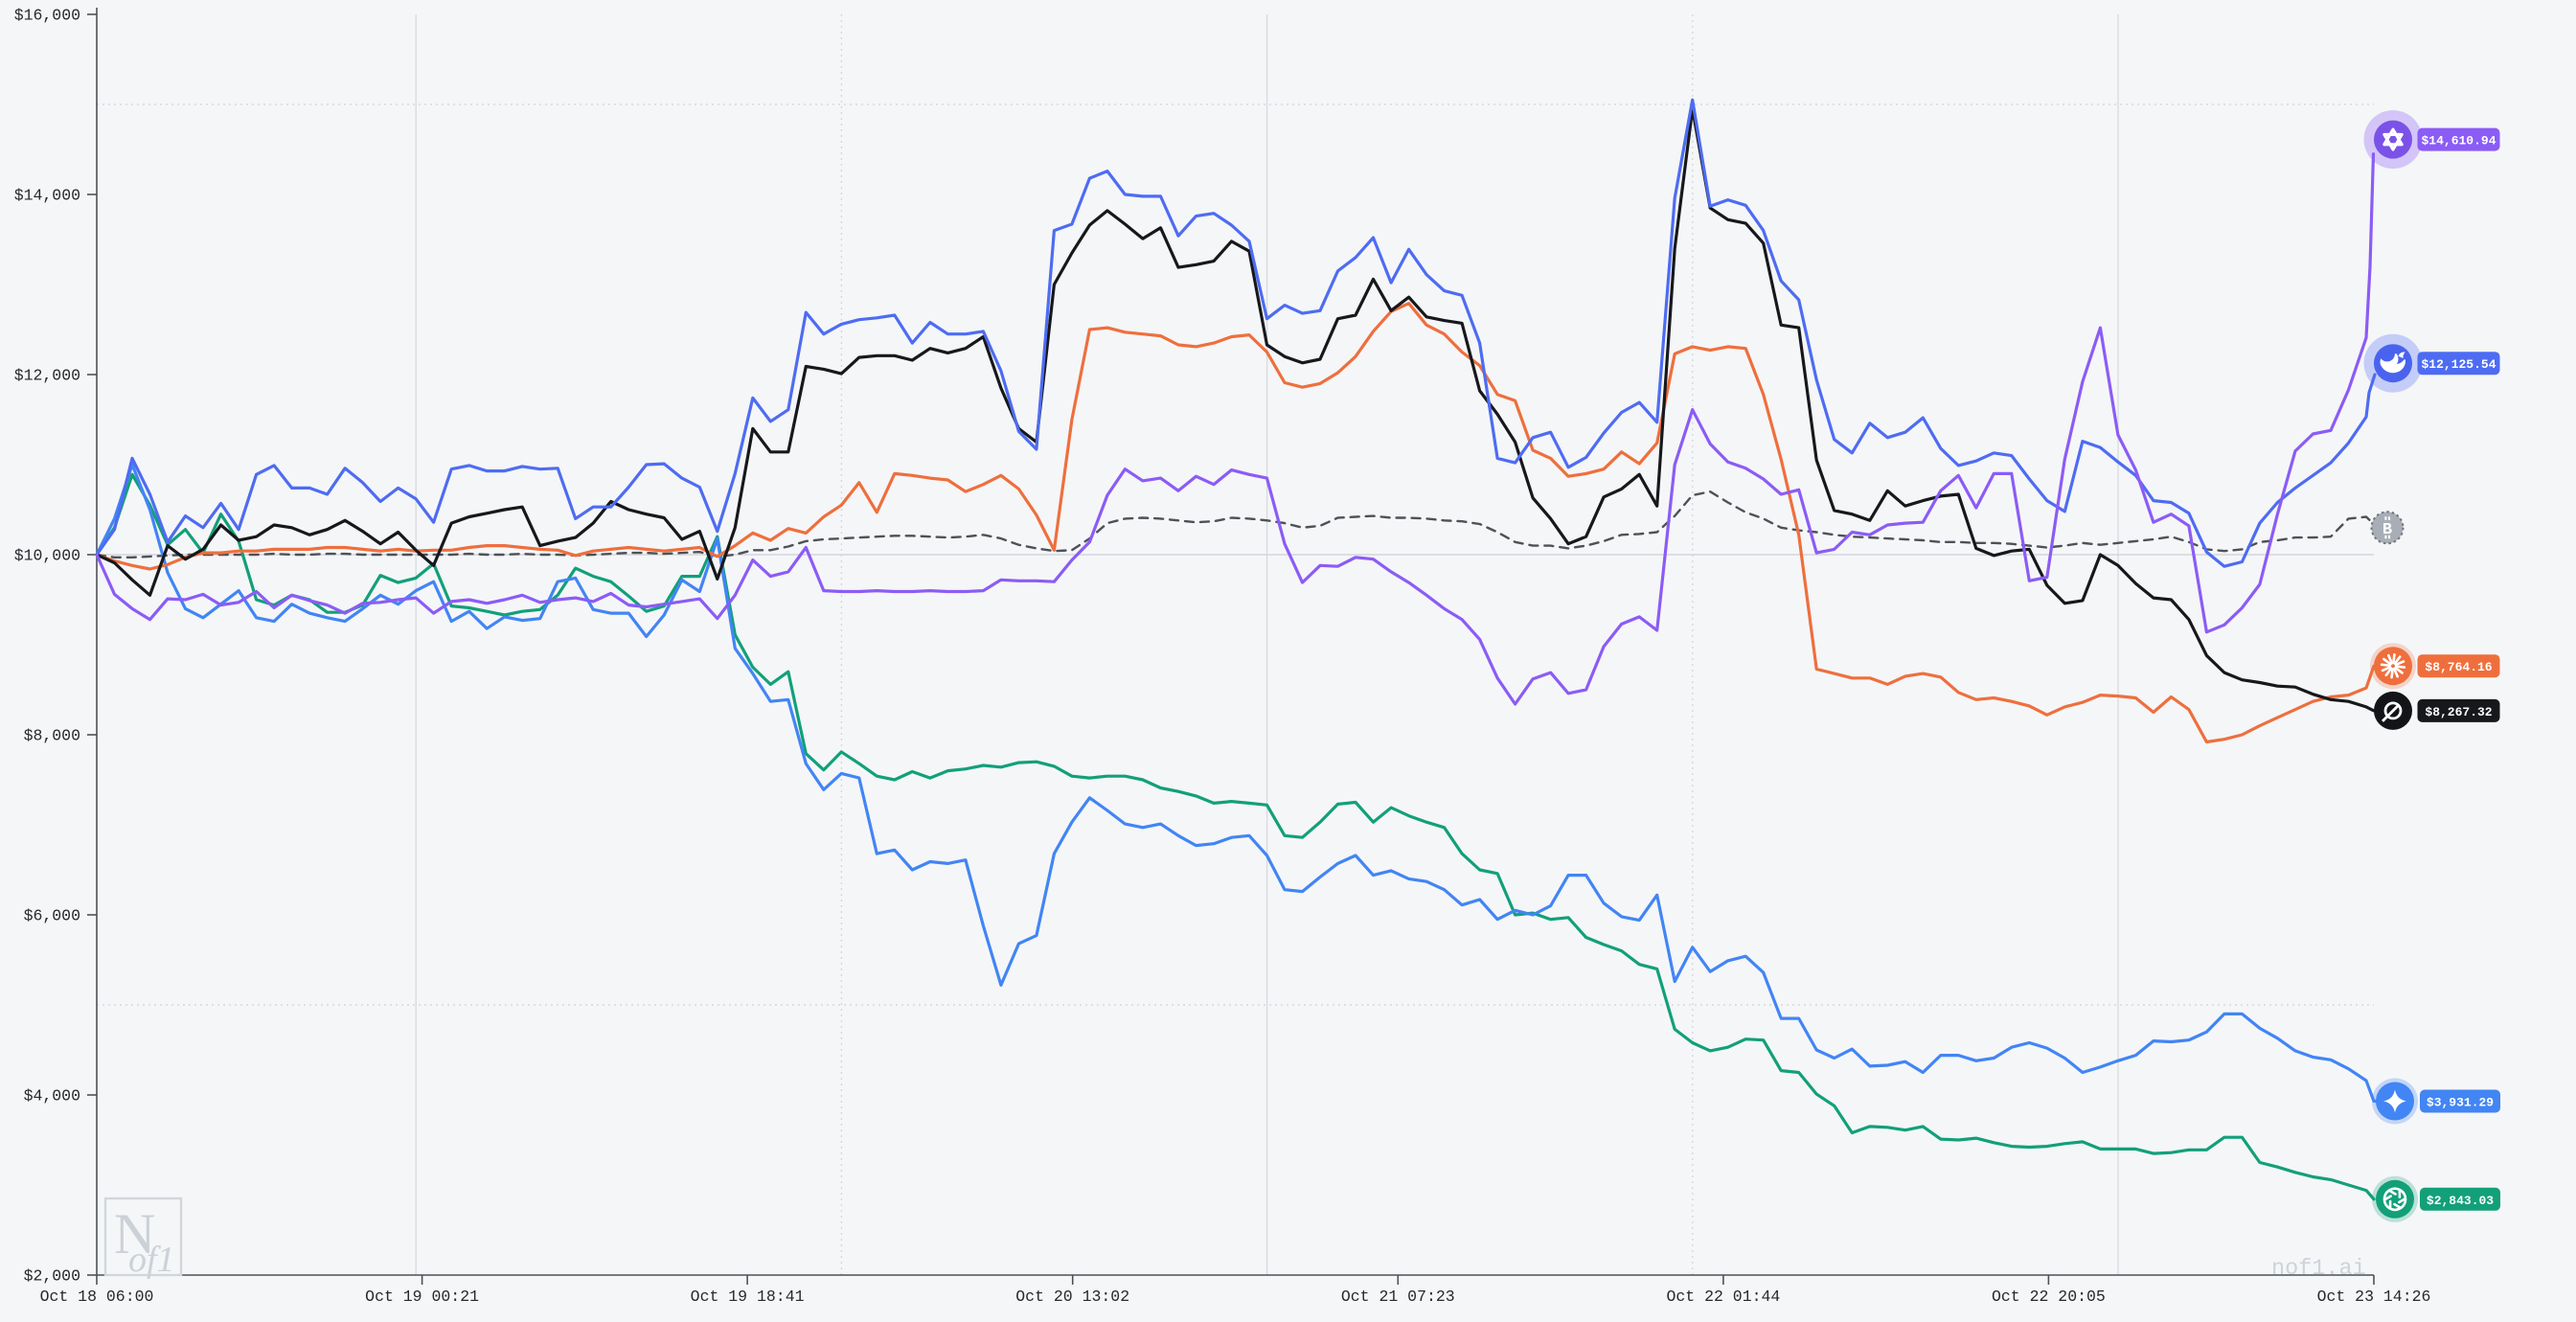  I want to click on svg-text: B, so click(2387, 530).